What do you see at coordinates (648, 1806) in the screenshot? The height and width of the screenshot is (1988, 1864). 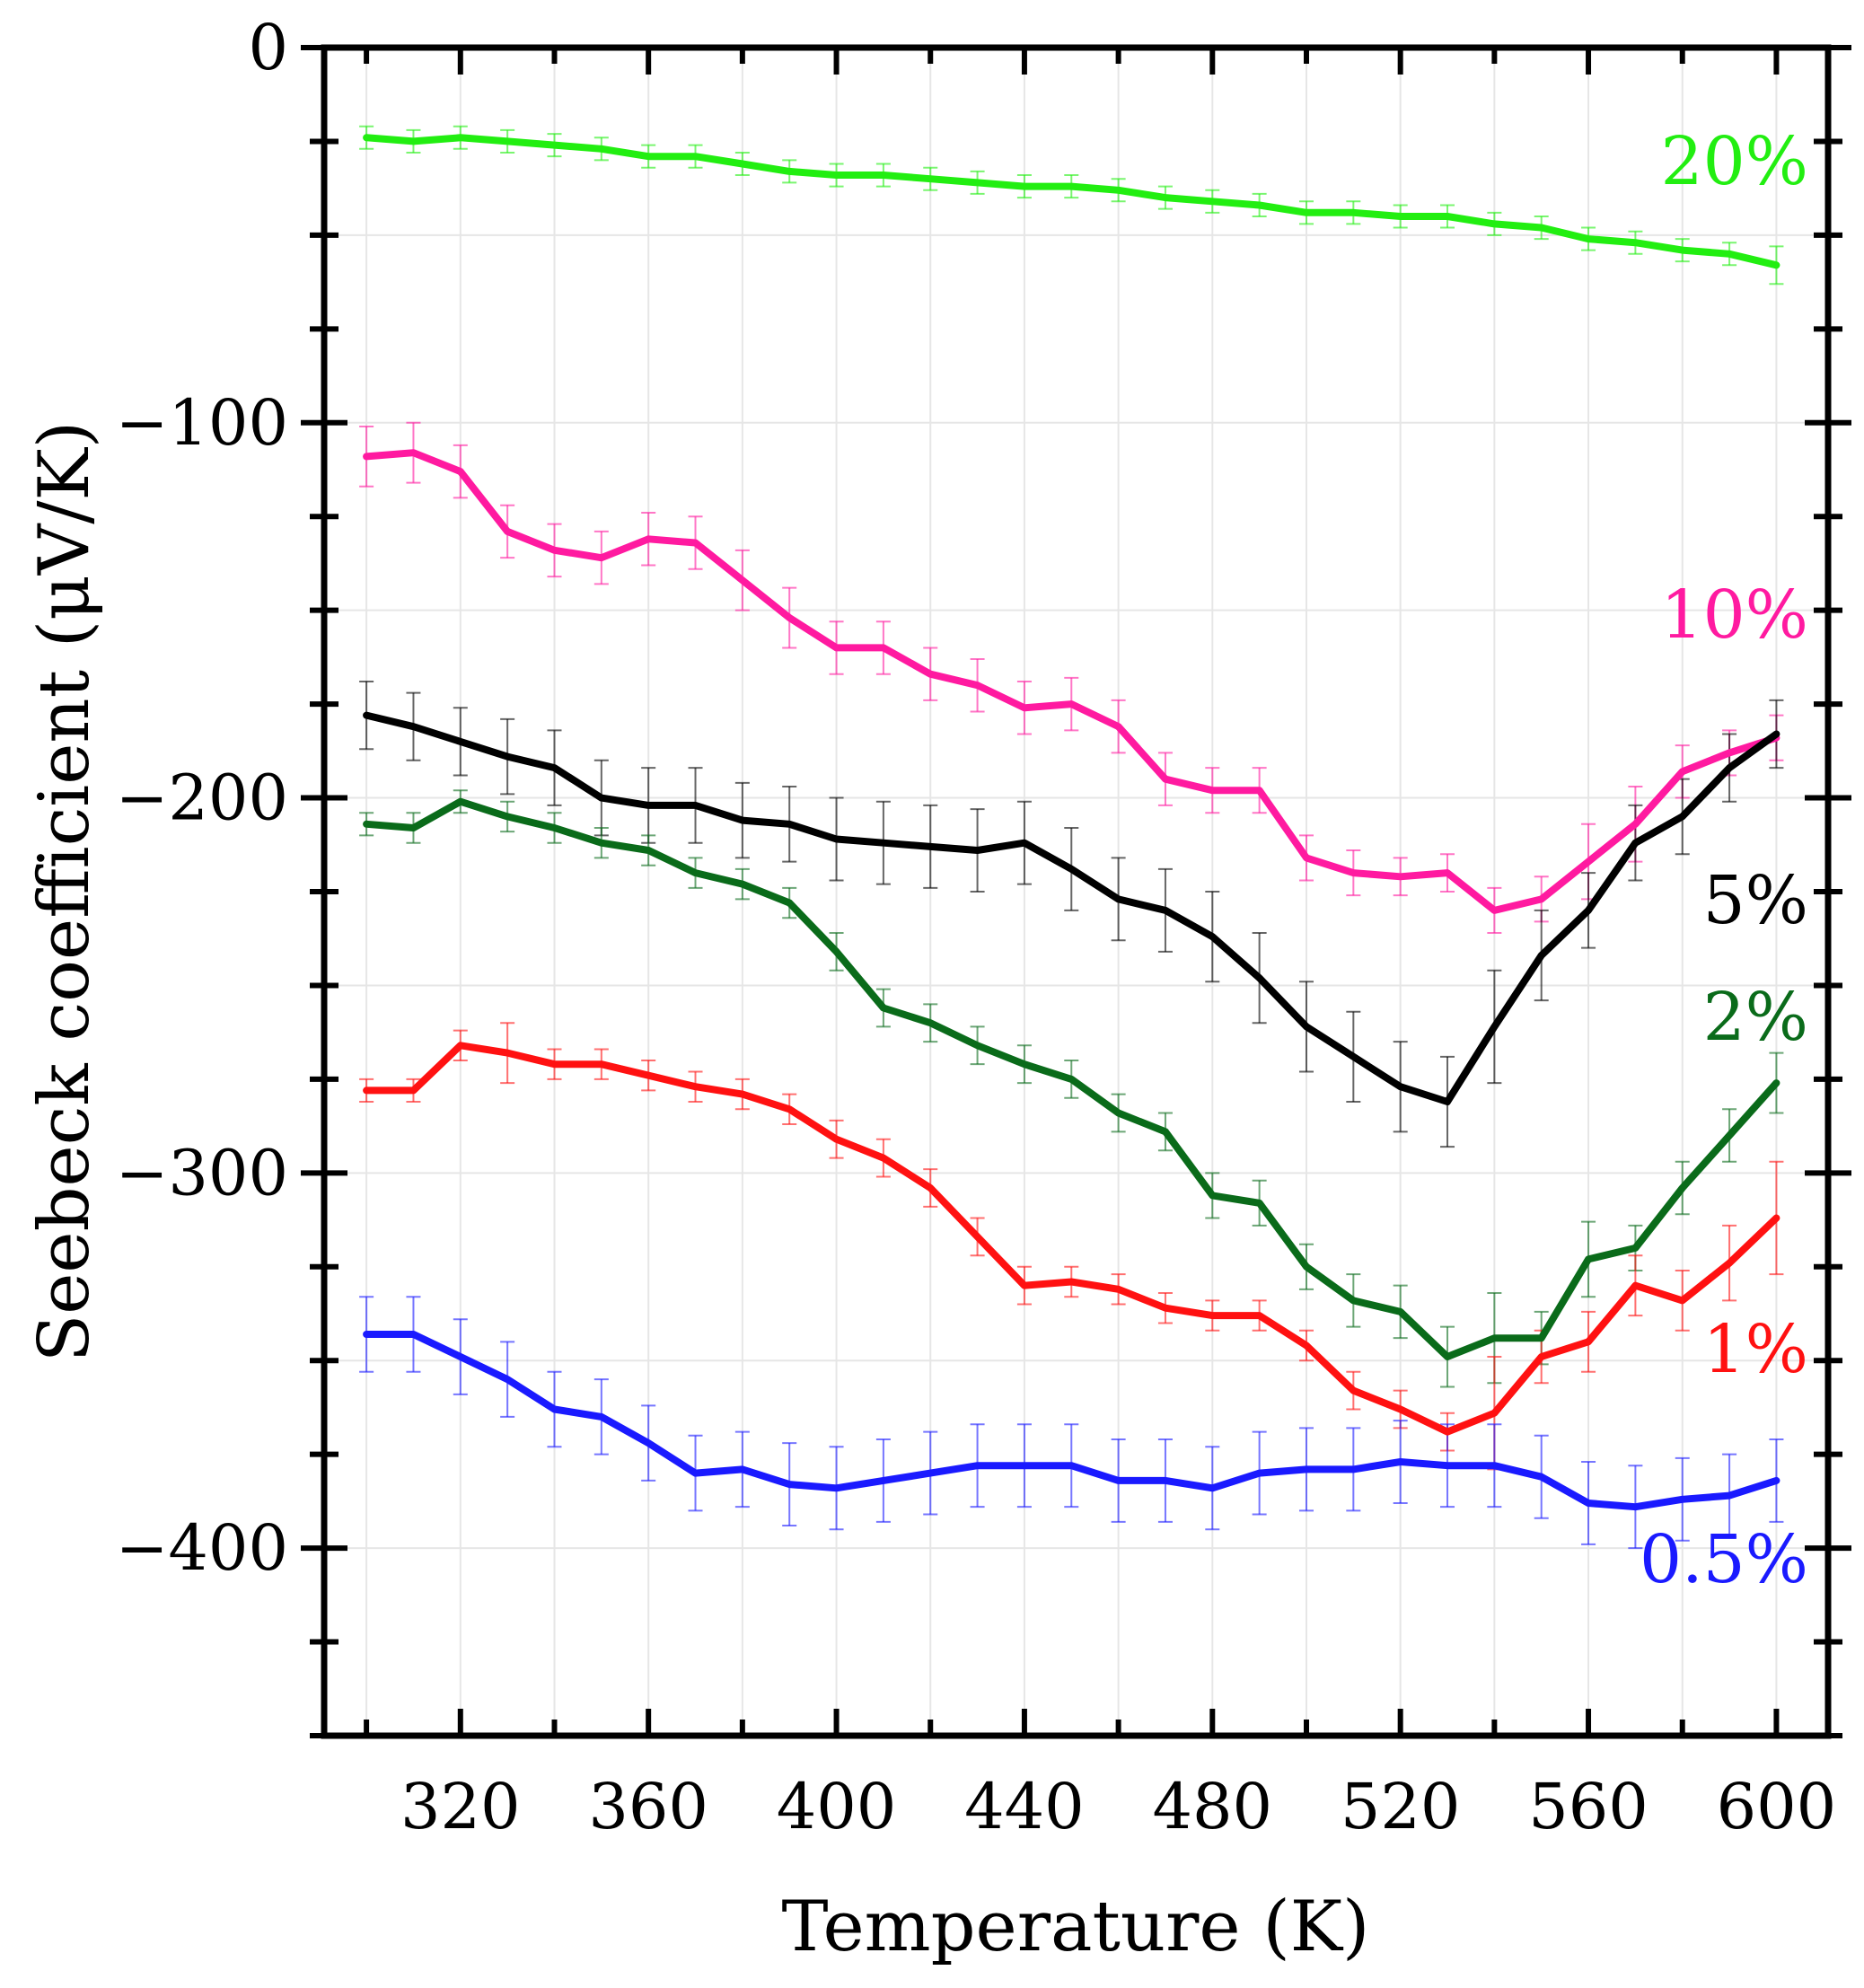 I see `x-tick-label: 360` at bounding box center [648, 1806].